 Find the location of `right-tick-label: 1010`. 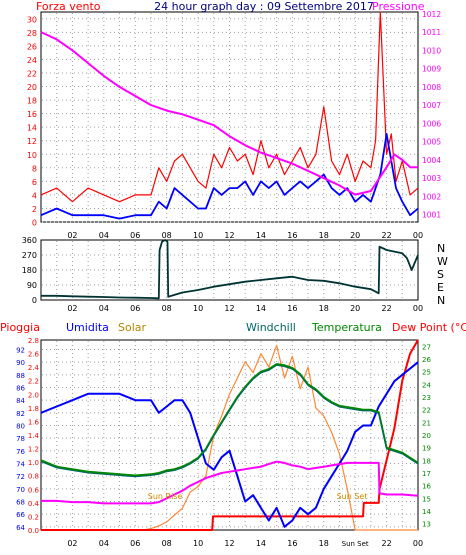

right-tick-label: 1010 is located at coordinates (431, 50).